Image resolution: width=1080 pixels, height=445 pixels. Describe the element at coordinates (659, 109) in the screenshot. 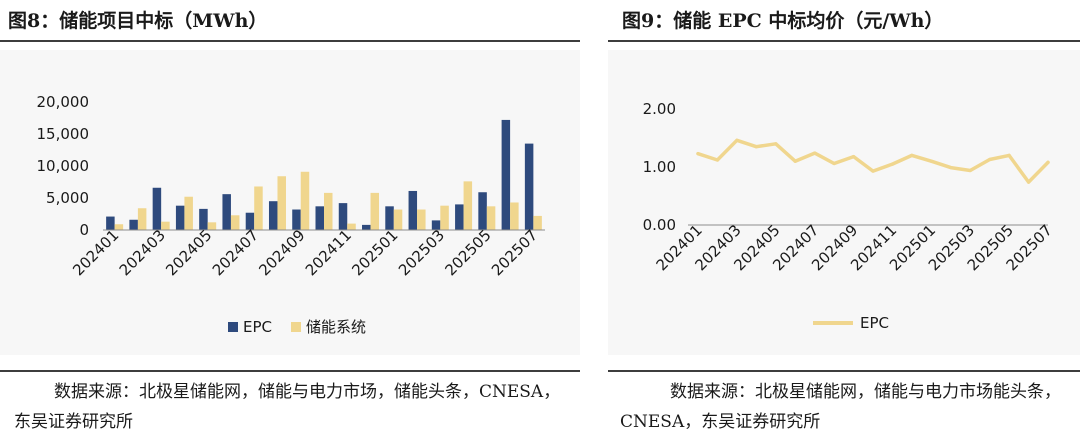

I see `y-tick-label: 2.00` at that location.